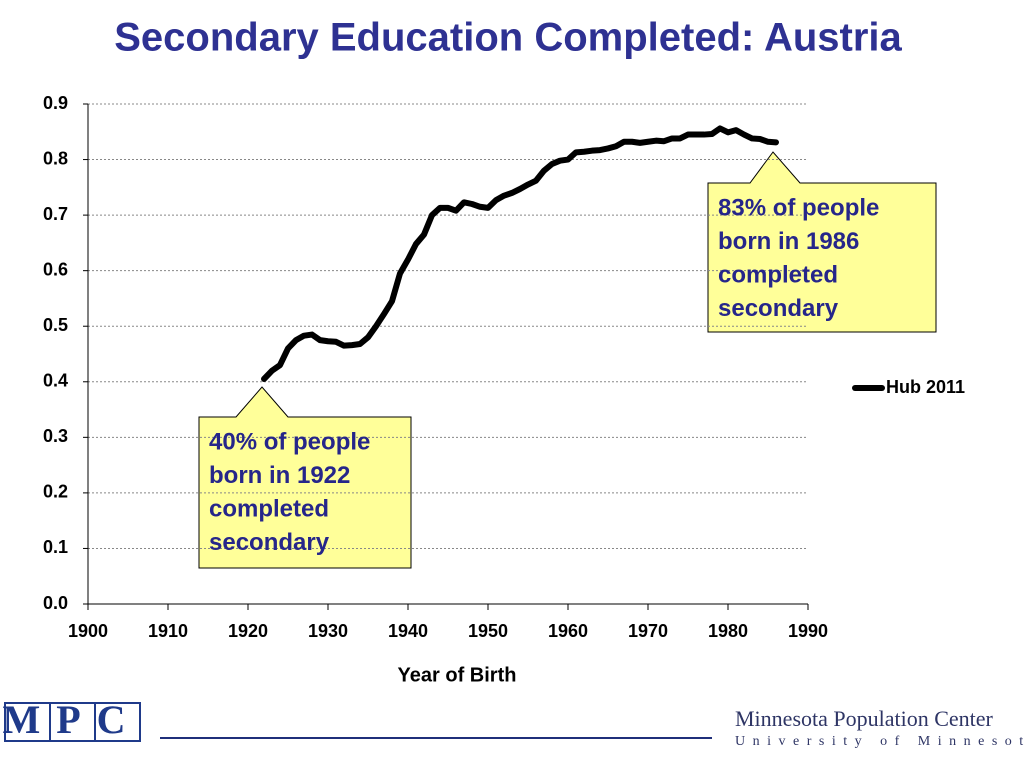 The image size is (1024, 768). Describe the element at coordinates (328, 631) in the screenshot. I see `x-tick-label: 1930` at that location.